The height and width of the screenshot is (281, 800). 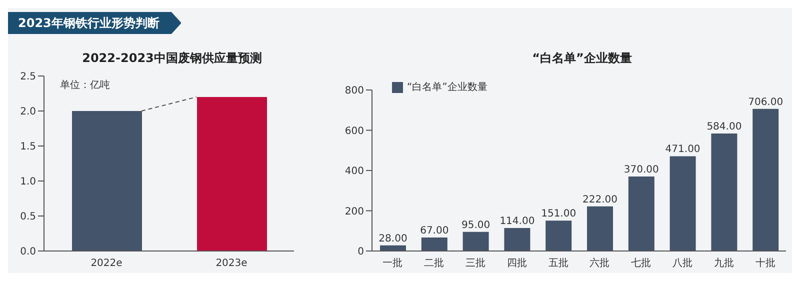 What do you see at coordinates (106, 264) in the screenshot?
I see `x-tick-label: 2022e` at bounding box center [106, 264].